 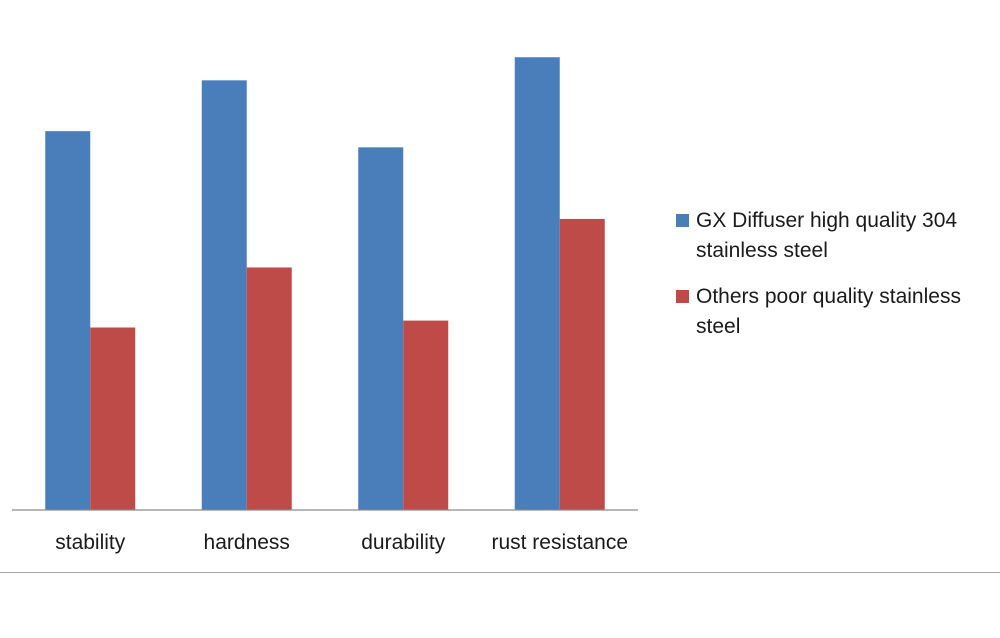 I want to click on legend-swatch-gx, so click(x=682, y=220).